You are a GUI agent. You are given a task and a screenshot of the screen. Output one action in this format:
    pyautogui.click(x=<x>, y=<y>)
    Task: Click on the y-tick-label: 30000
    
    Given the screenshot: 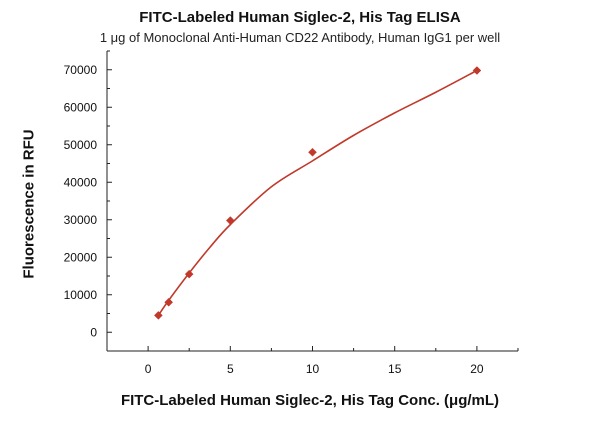 What is the action you would take?
    pyautogui.click(x=81, y=220)
    